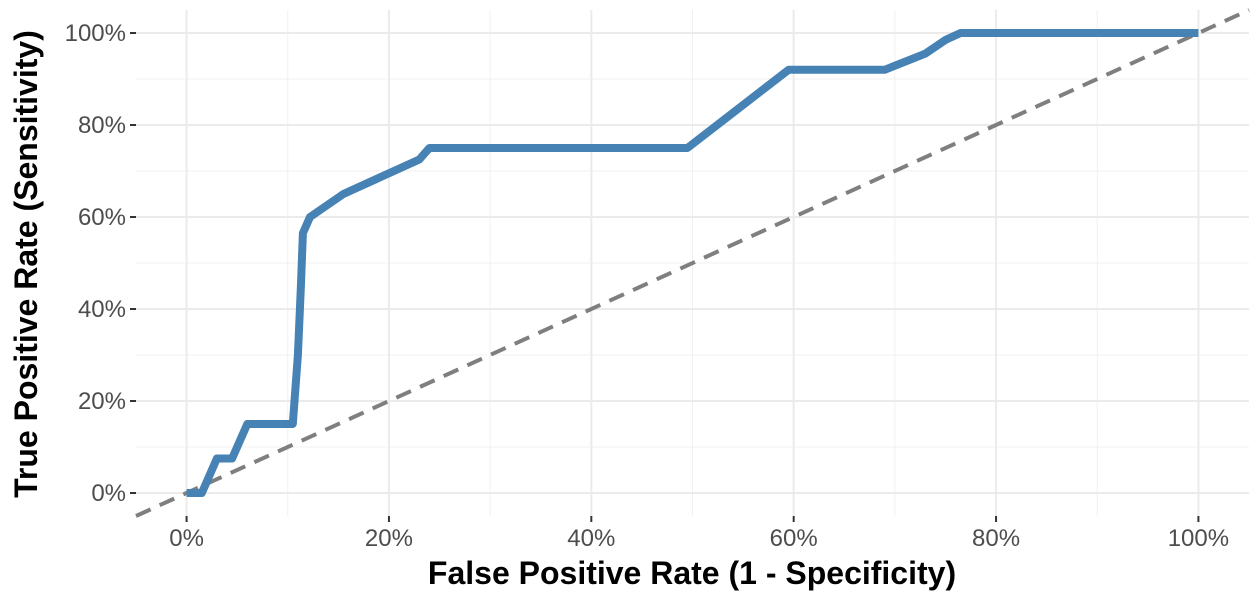  What do you see at coordinates (1198, 538) in the screenshot?
I see `x-tick-label: 100%` at bounding box center [1198, 538].